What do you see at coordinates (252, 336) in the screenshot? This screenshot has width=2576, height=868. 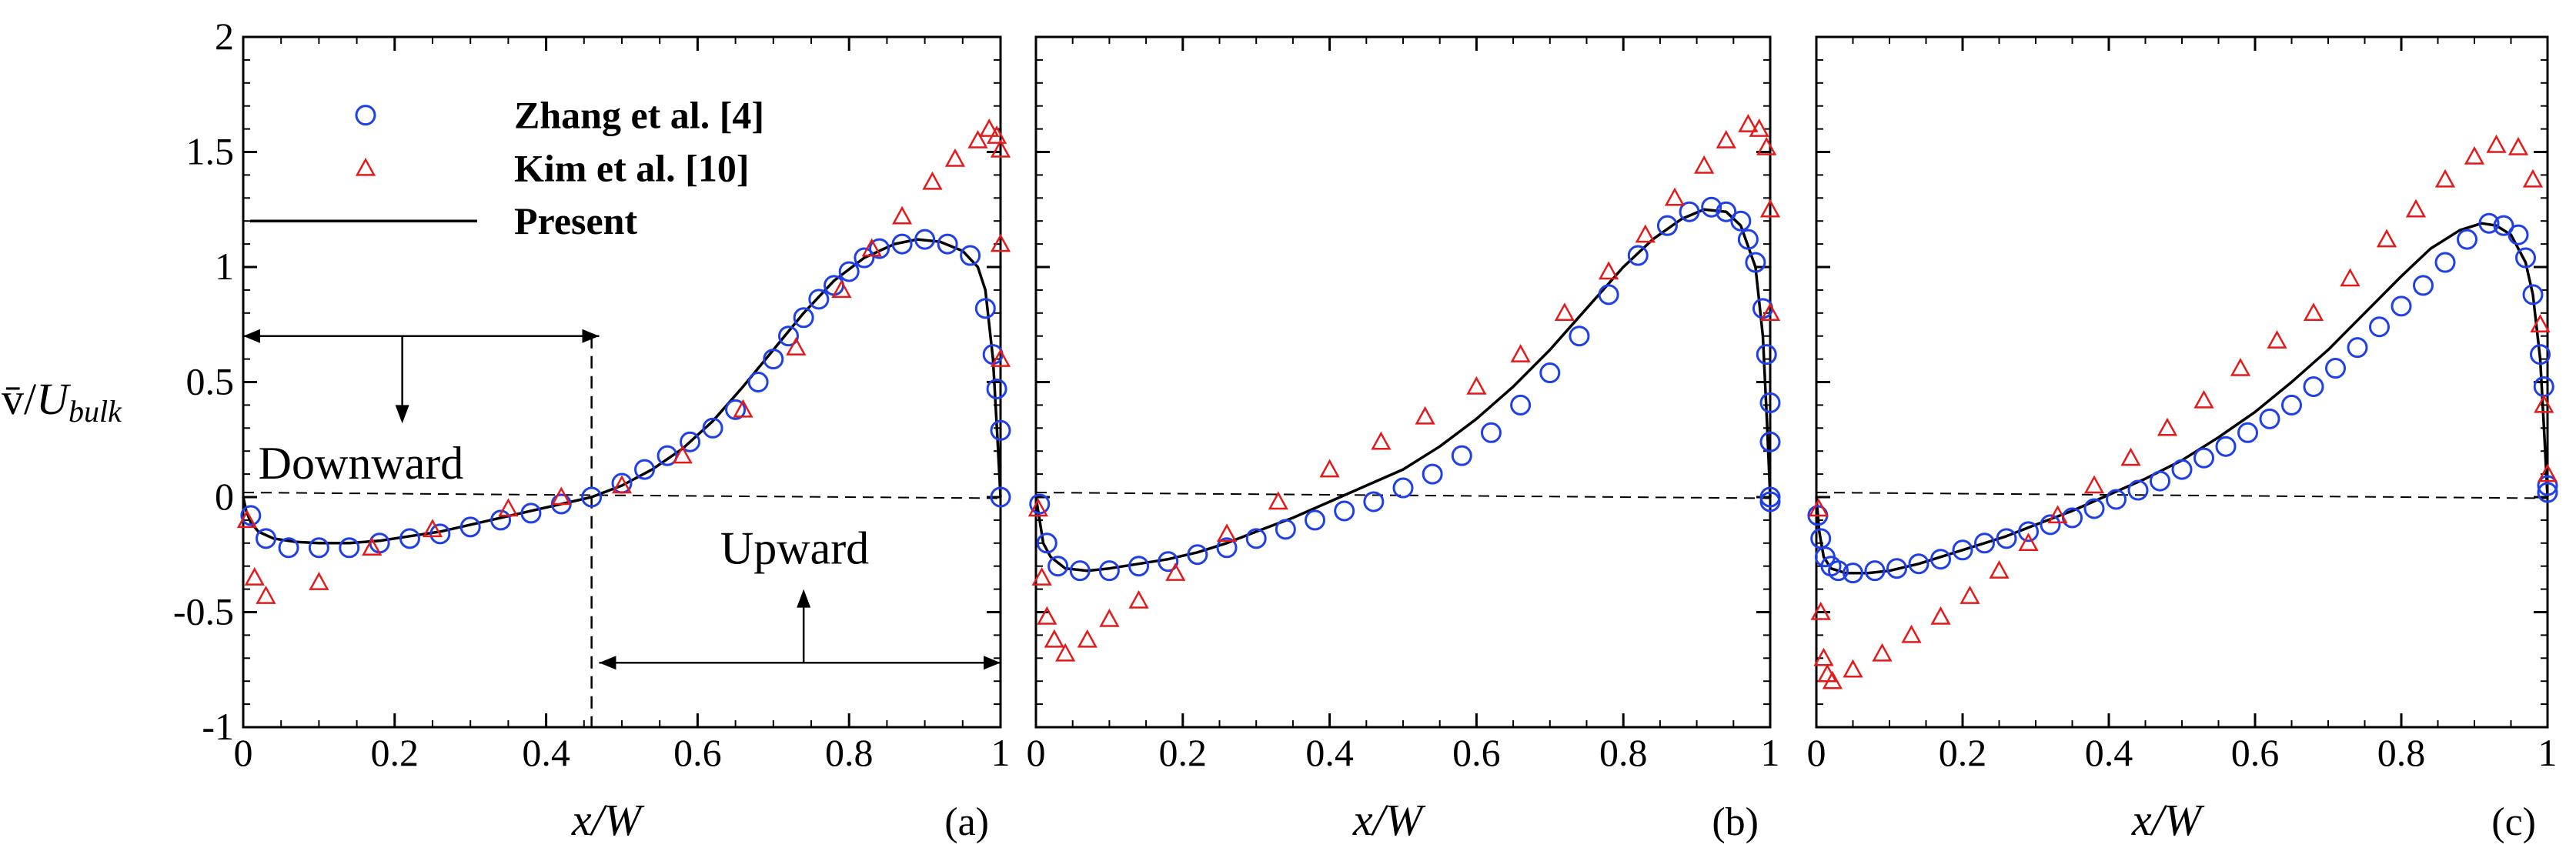 I see `downward-span-arrow-head-left` at bounding box center [252, 336].